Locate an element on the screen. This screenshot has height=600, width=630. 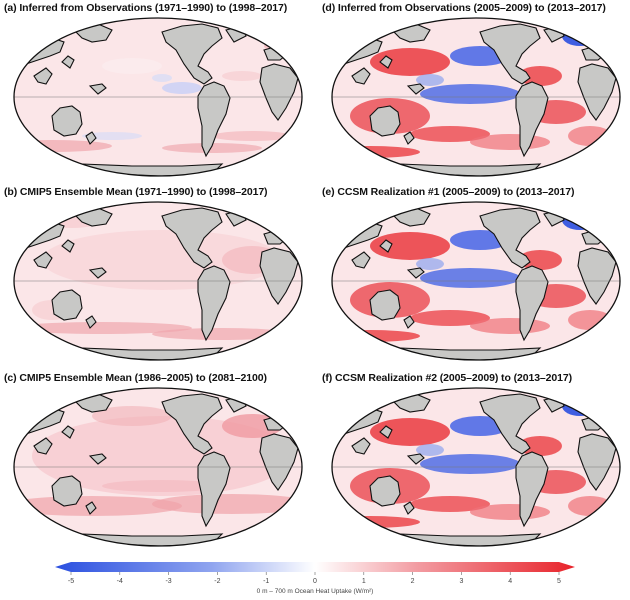
panel-f-map is located at coordinates (476, 467).